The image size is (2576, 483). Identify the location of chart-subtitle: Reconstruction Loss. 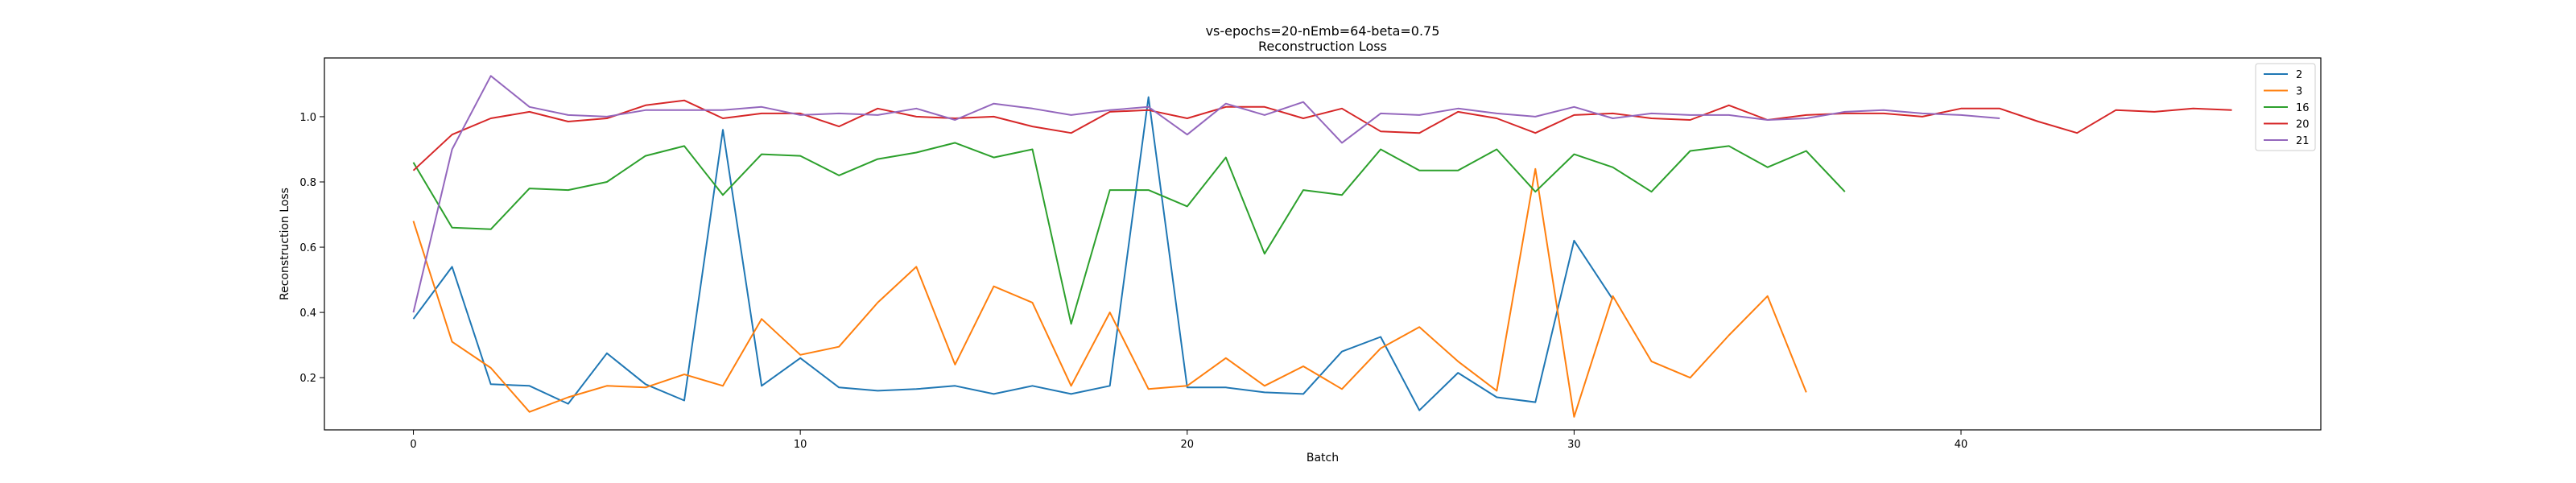
(1322, 46).